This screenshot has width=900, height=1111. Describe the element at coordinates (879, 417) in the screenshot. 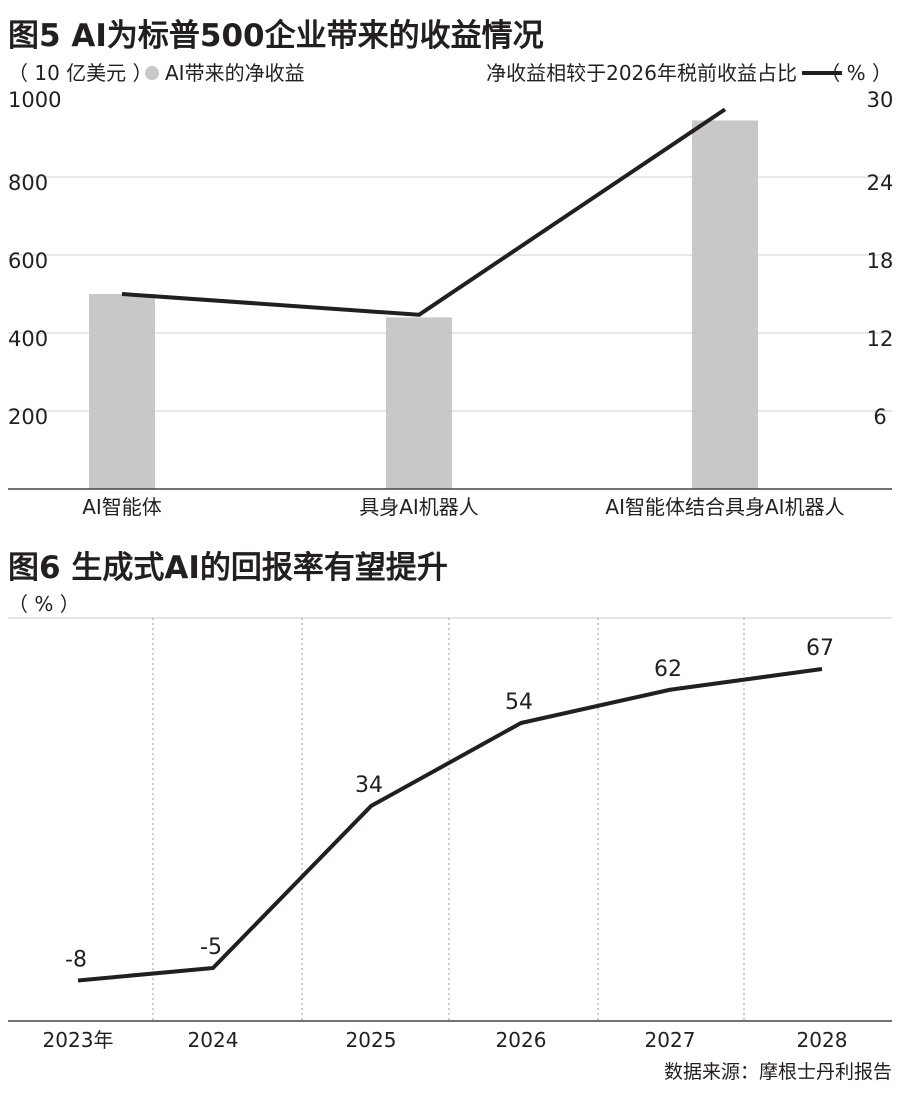

I see `right-tick-label: 6` at that location.